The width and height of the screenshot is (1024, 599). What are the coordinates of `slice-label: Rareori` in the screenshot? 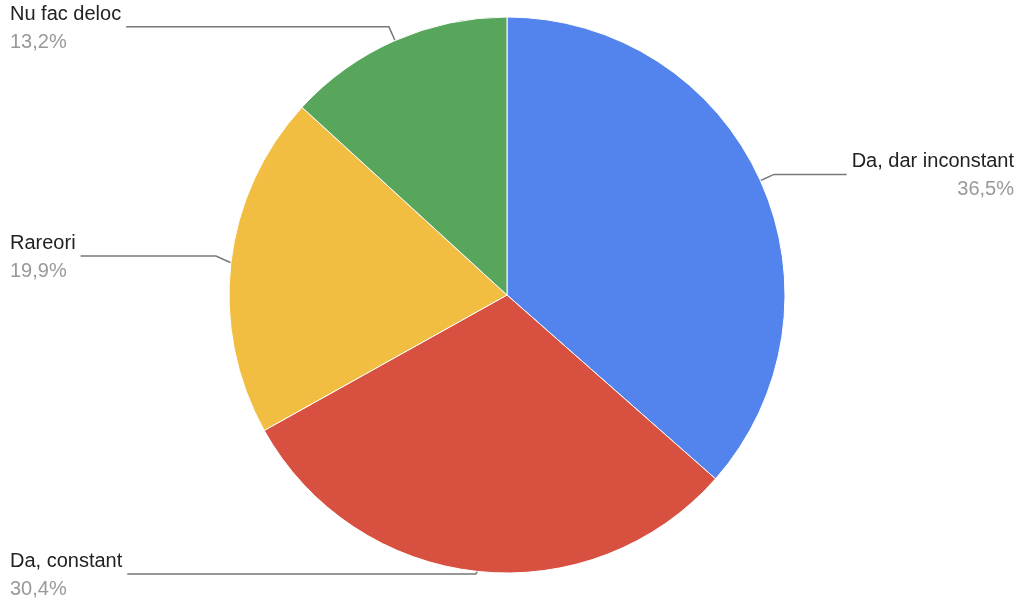 It's located at (43, 242).